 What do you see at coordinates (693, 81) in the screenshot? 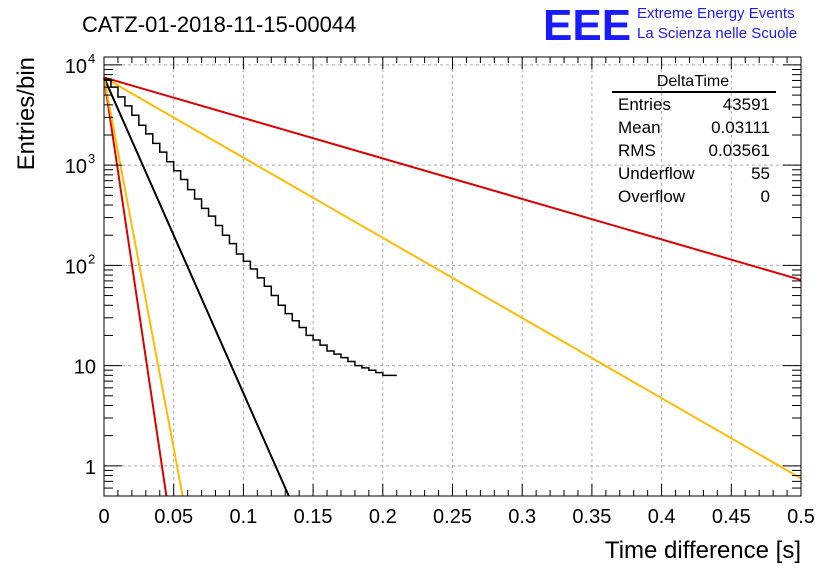
I see `stats-title: DeltaTime` at bounding box center [693, 81].